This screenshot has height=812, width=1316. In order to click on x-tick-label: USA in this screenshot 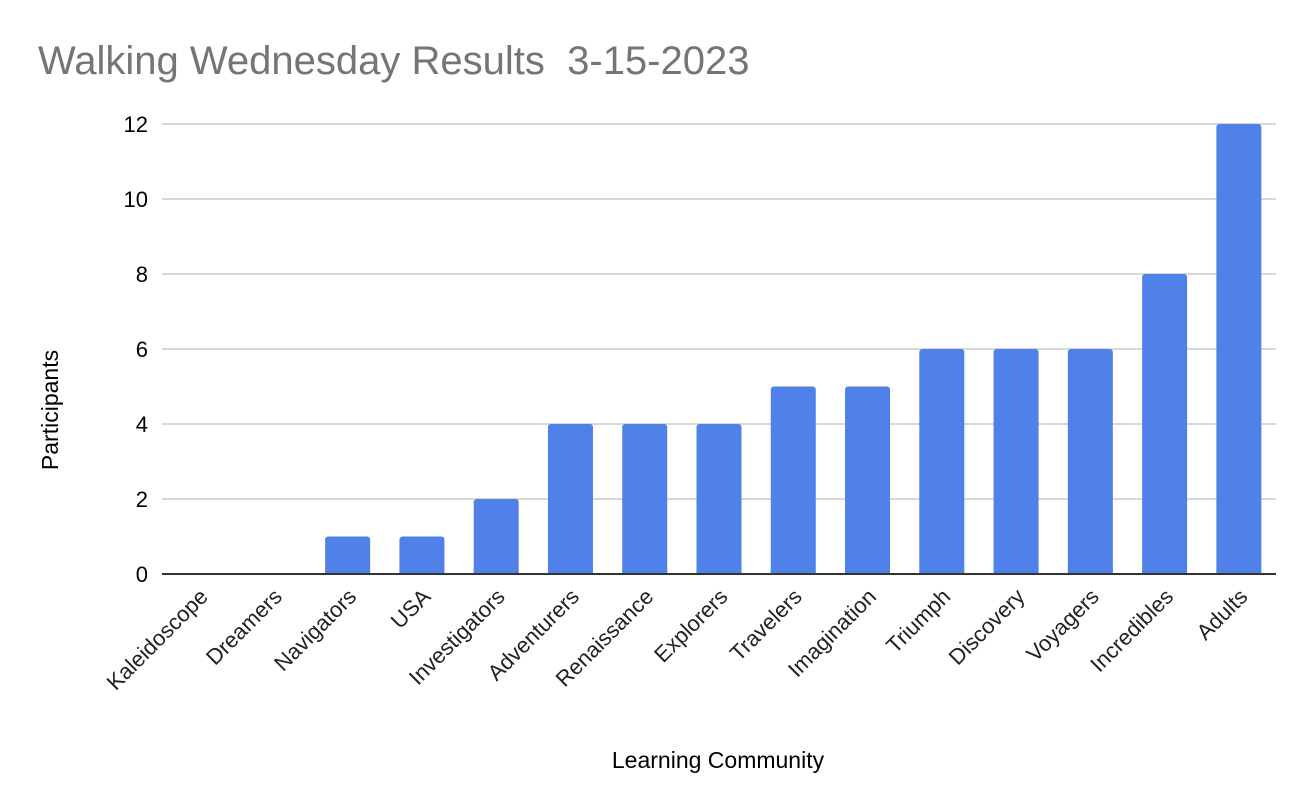, I will do `click(411, 609)`.